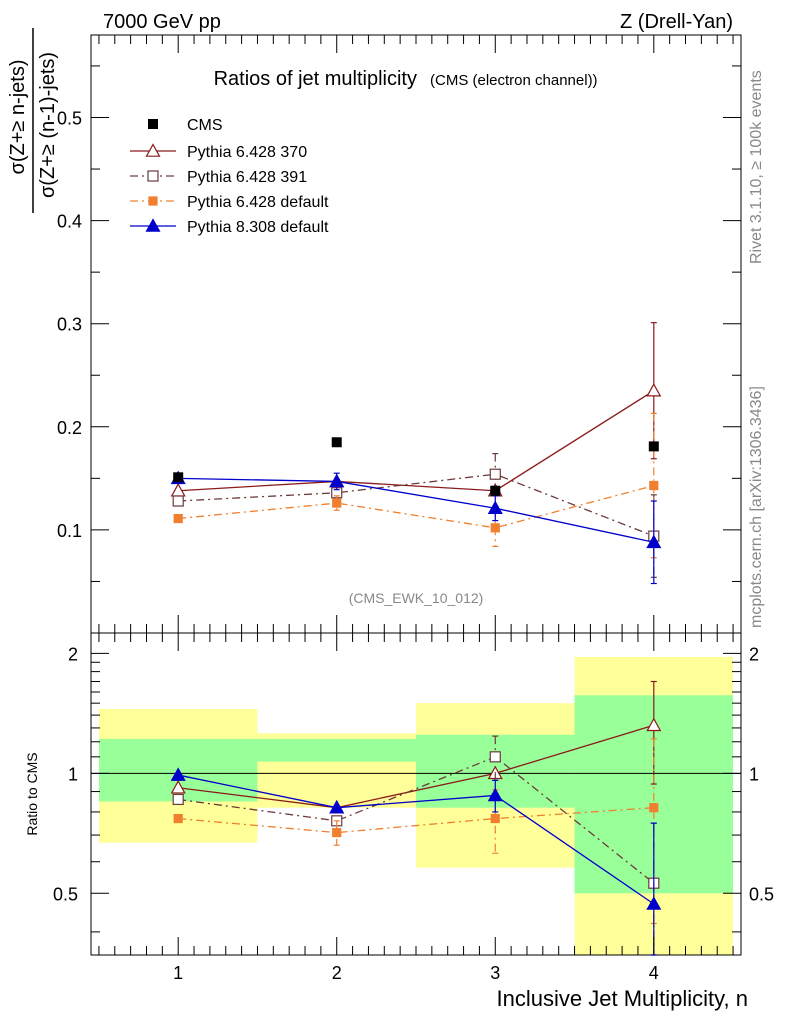  Describe the element at coordinates (258, 227) in the screenshot. I see `legend-label: Pythia 8.308 default` at that location.